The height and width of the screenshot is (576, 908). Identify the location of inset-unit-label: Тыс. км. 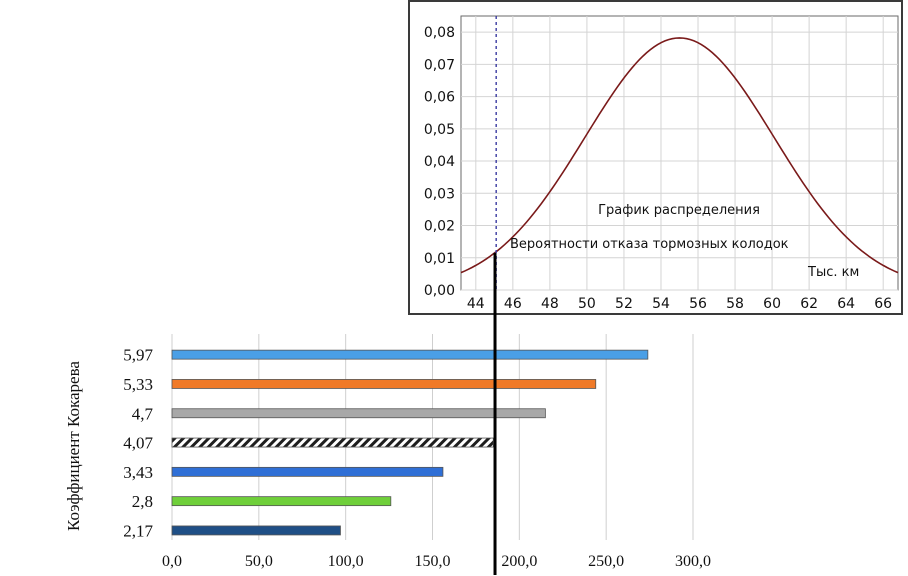
(833, 272).